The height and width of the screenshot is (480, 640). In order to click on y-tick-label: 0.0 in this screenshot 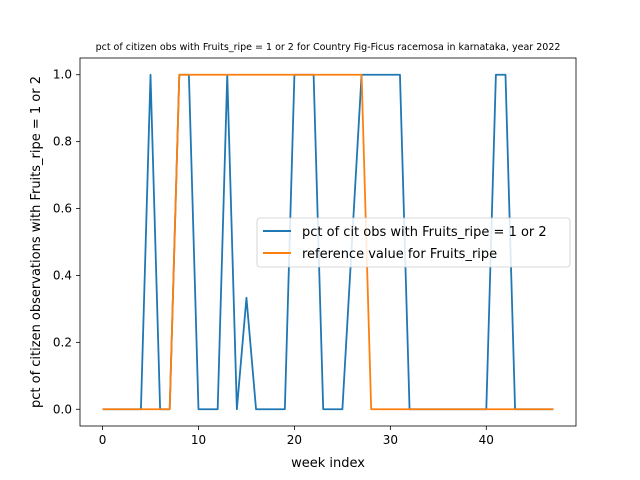, I will do `click(62, 409)`.